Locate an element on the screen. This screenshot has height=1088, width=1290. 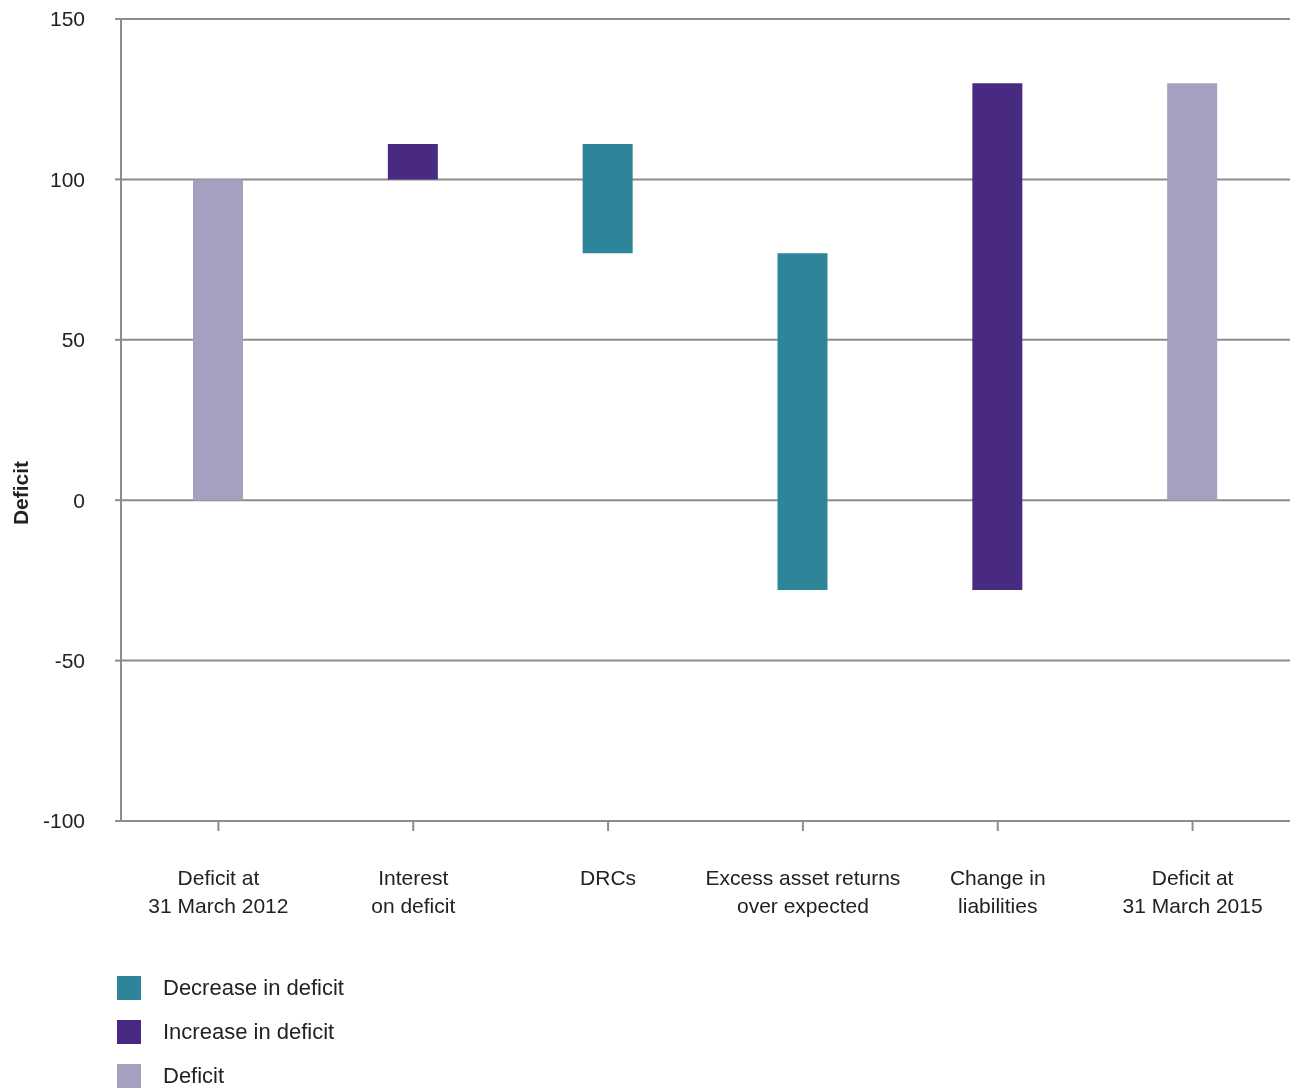
legend-label: Decrease in deficit is located at coordinates (253, 987).